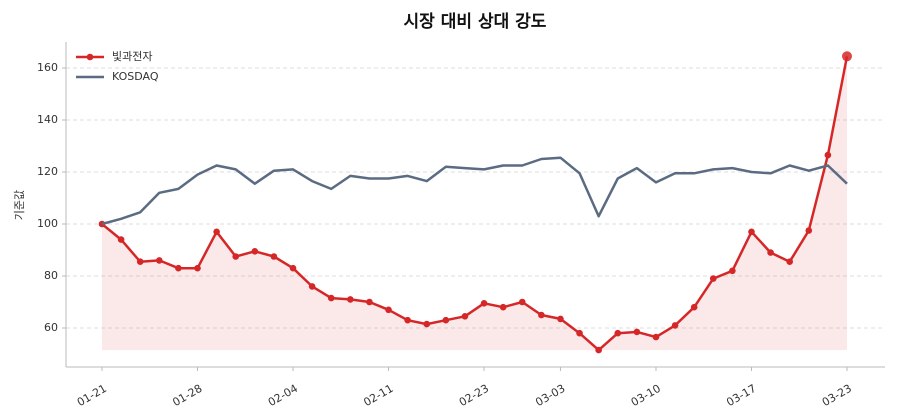 This screenshot has width=900, height=420. What do you see at coordinates (474, 395) in the screenshot?
I see `x-tick-label: 02-23` at bounding box center [474, 395].